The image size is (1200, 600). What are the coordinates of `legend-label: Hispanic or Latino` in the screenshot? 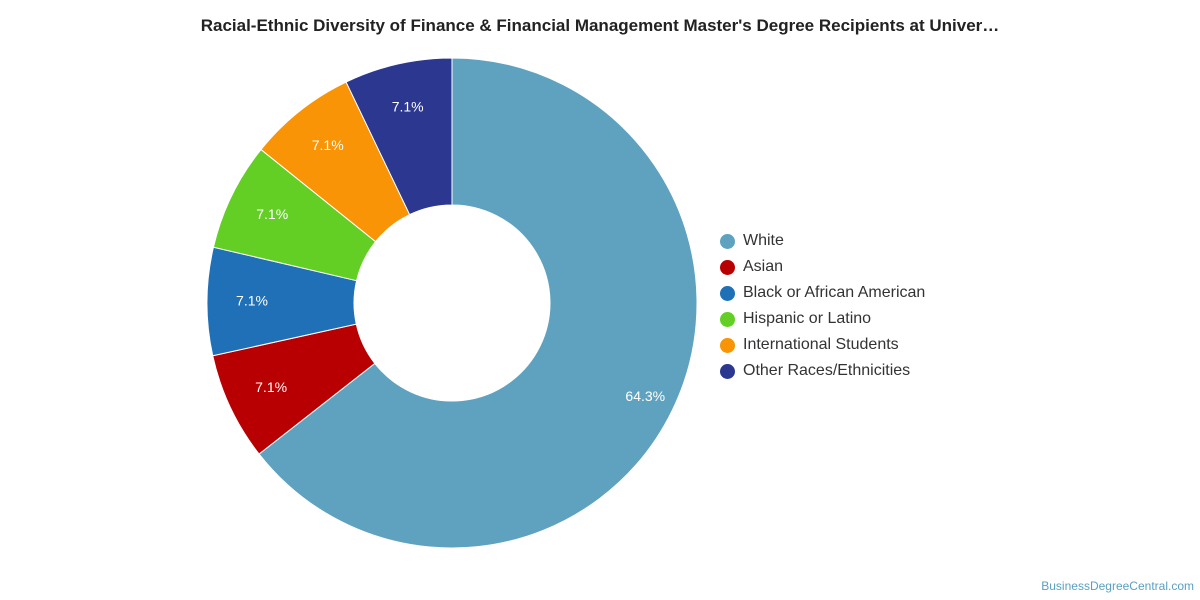 It's located at (807, 318).